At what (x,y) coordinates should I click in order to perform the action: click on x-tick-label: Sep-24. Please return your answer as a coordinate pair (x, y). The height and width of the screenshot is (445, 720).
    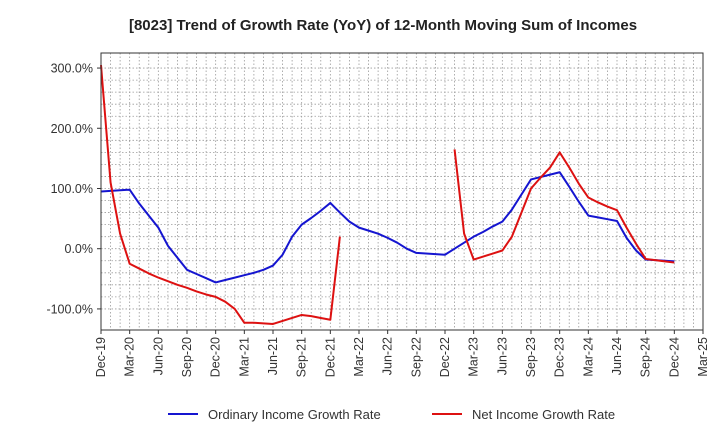
    Looking at the image, I should click on (646, 357).